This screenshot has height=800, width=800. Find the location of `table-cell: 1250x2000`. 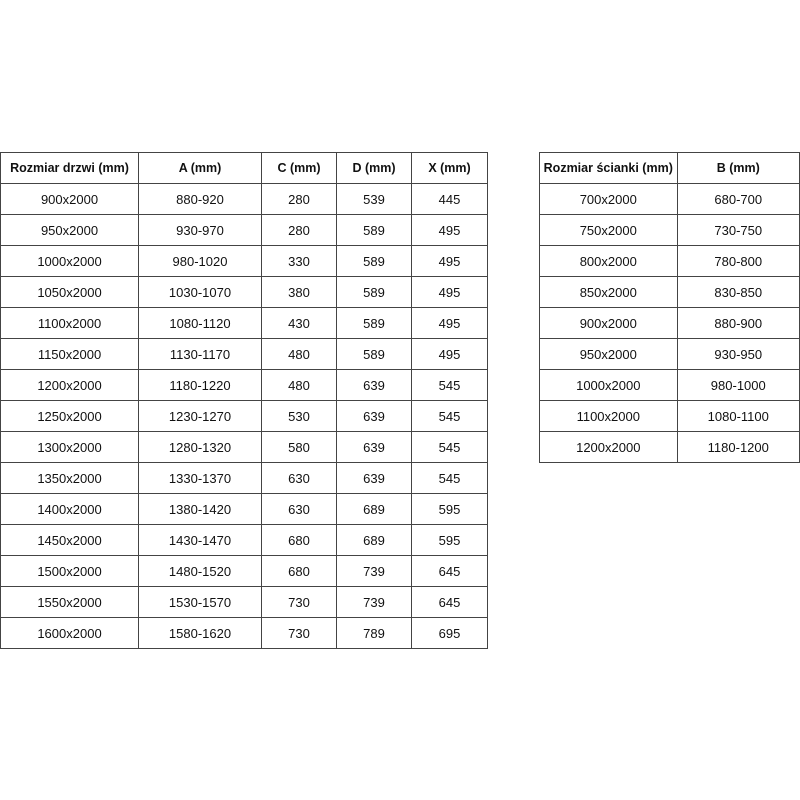

table-cell: 1250x2000 is located at coordinates (69, 416).